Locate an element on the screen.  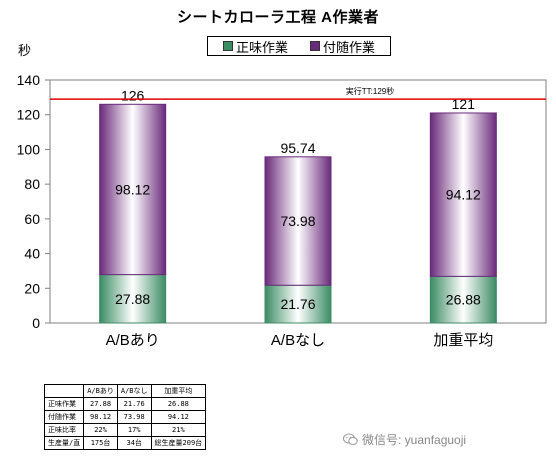
y-axis-label: 秒 is located at coordinates (25, 50).